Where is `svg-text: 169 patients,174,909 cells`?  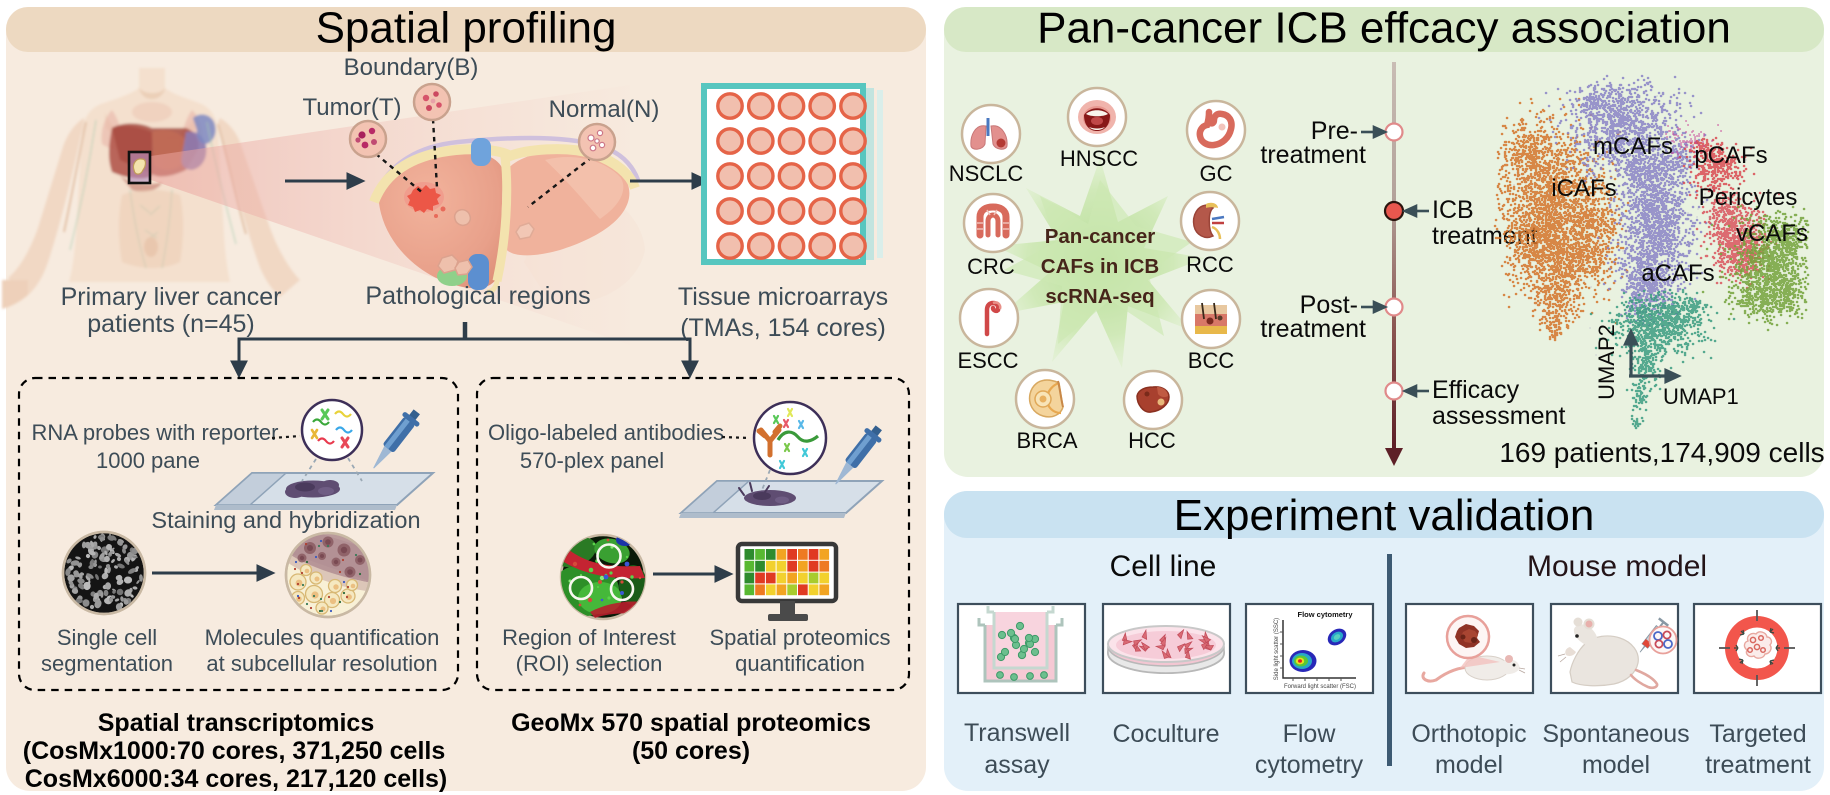
svg-text: 169 patients,174,909 cells is located at coordinates (1661, 452).